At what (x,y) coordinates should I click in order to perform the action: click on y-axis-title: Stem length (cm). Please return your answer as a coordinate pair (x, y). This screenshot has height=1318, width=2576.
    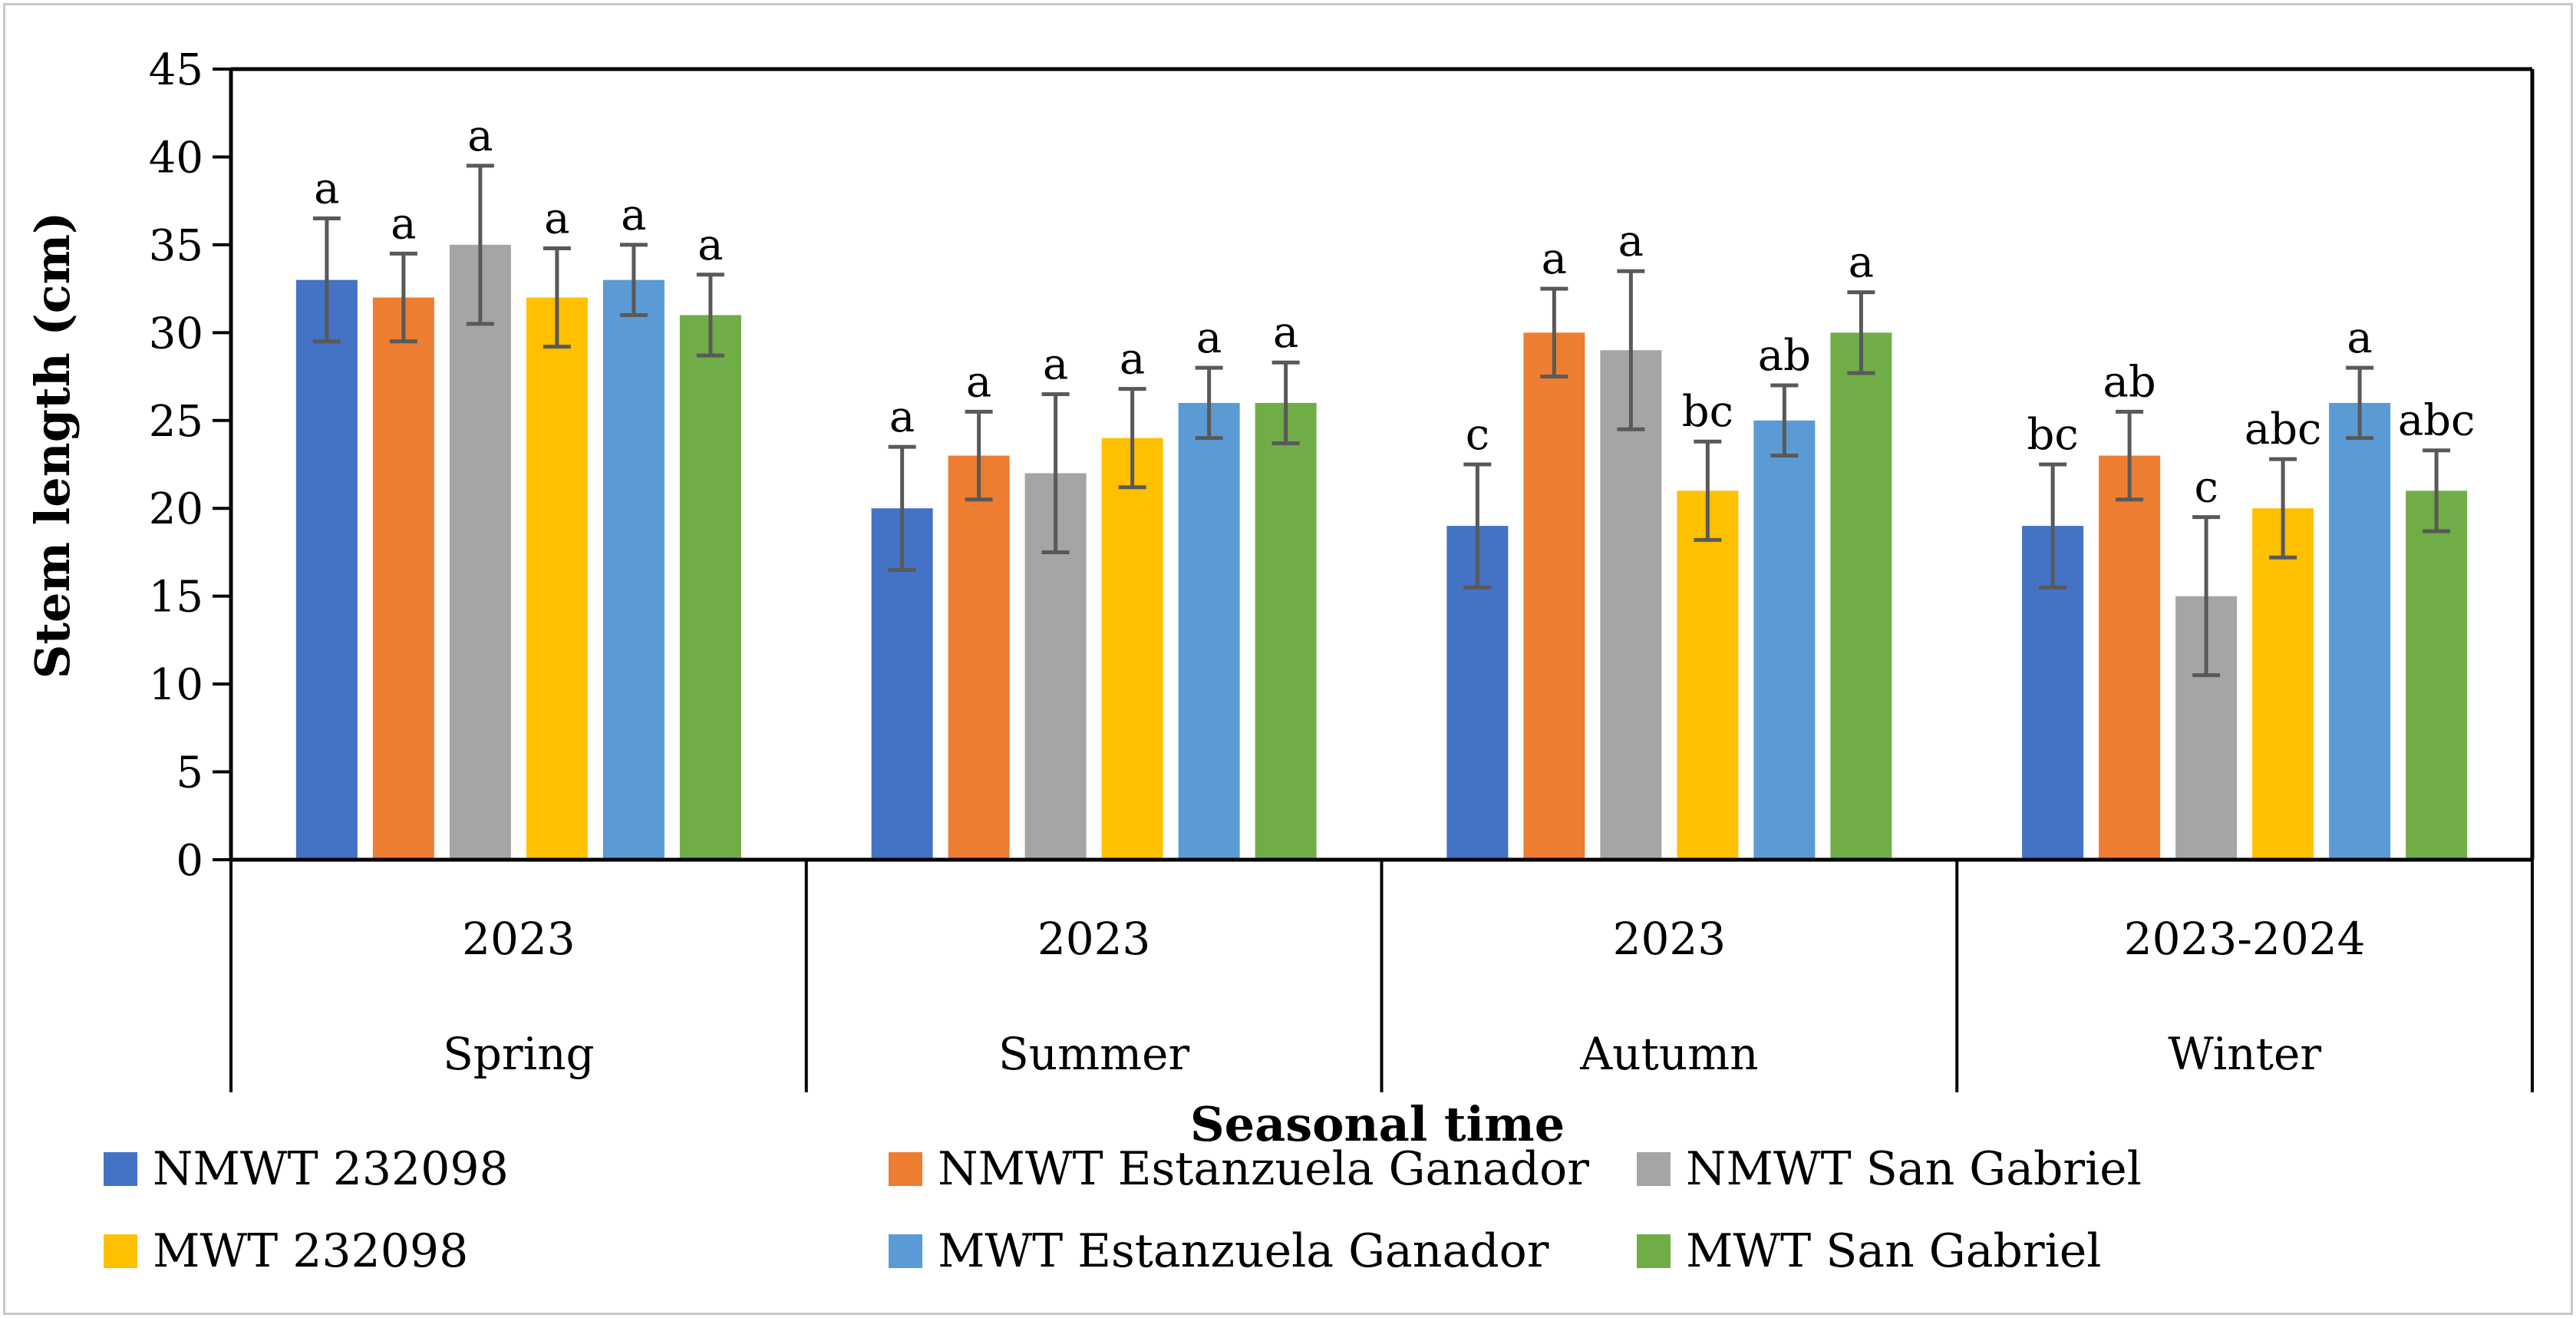
    Looking at the image, I should click on (53, 445).